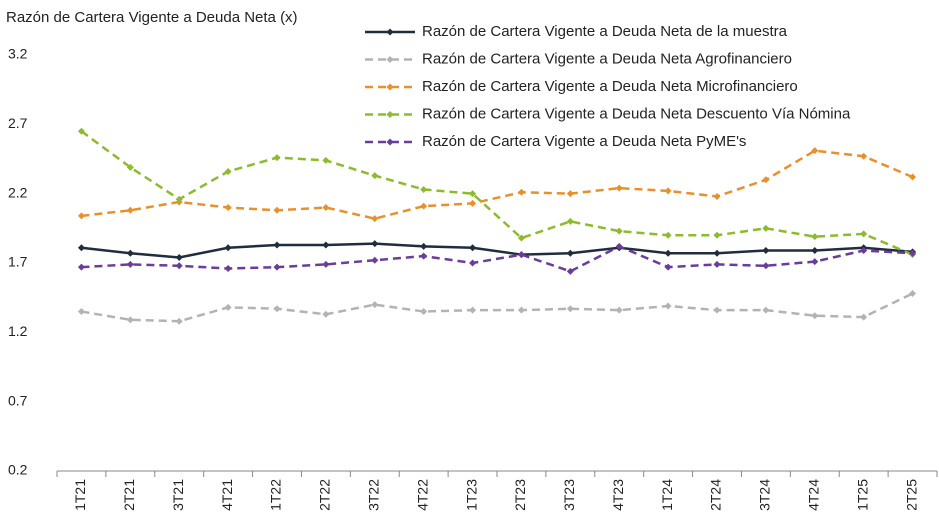  I want to click on x-tick-label: 3T23, so click(569, 495).